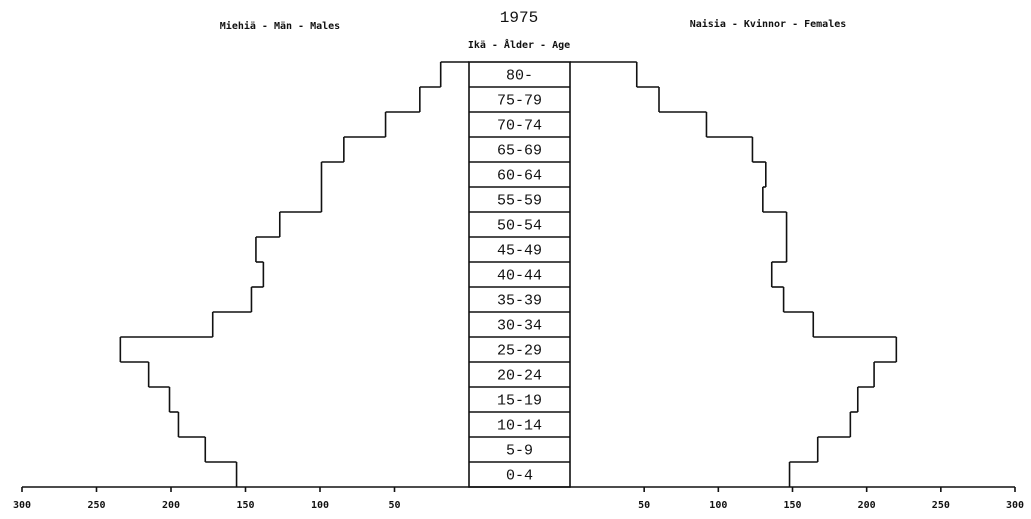  Describe the element at coordinates (519, 75) in the screenshot. I see `age-label: 80-` at that location.